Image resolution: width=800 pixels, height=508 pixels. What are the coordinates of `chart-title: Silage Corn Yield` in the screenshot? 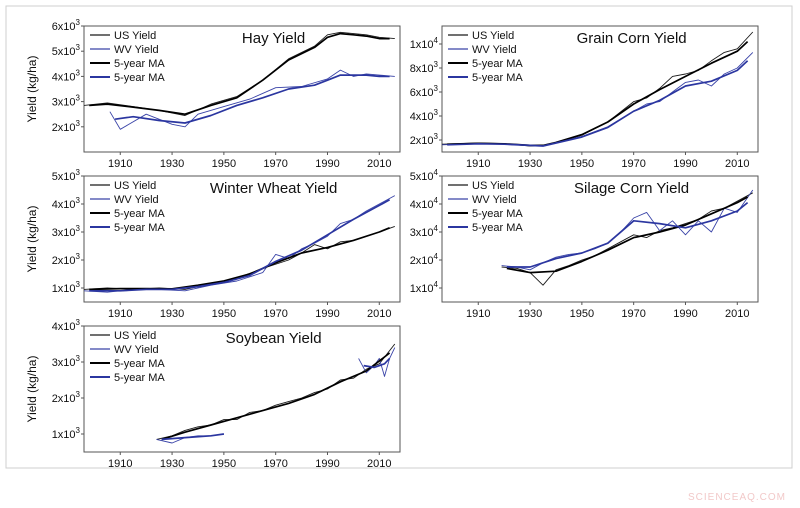 It's located at (631, 188).